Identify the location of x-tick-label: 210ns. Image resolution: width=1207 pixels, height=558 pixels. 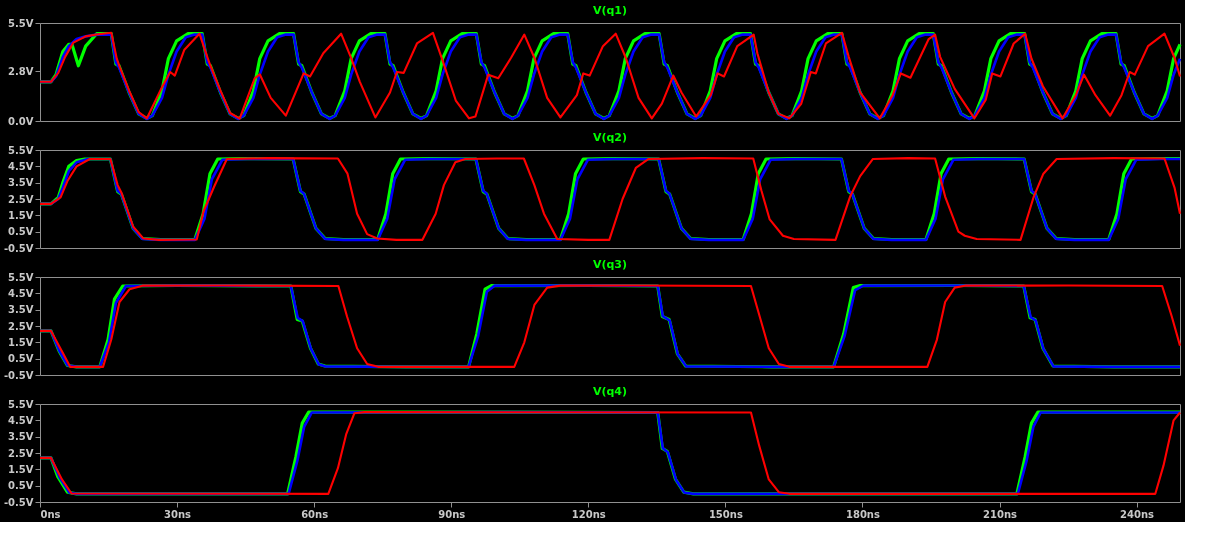
(1000, 514).